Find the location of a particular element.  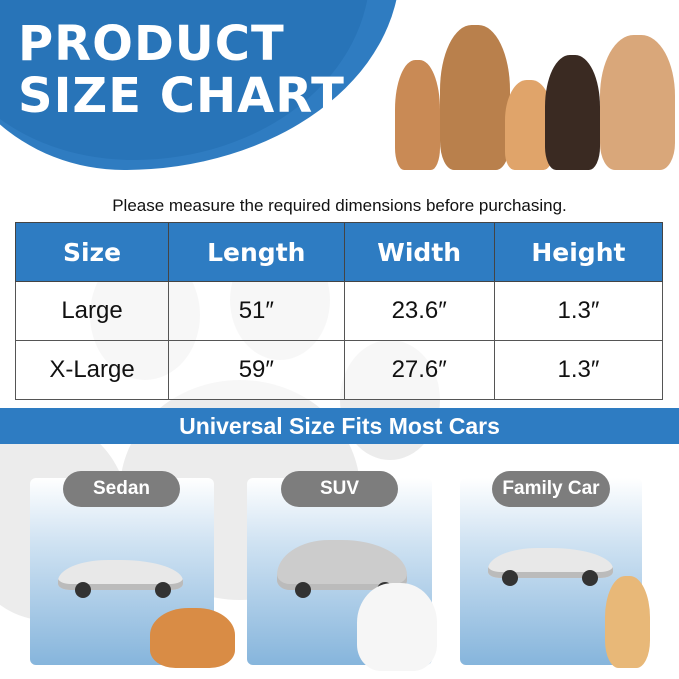

table-header-row: Size Length Width Height is located at coordinates (339, 252).